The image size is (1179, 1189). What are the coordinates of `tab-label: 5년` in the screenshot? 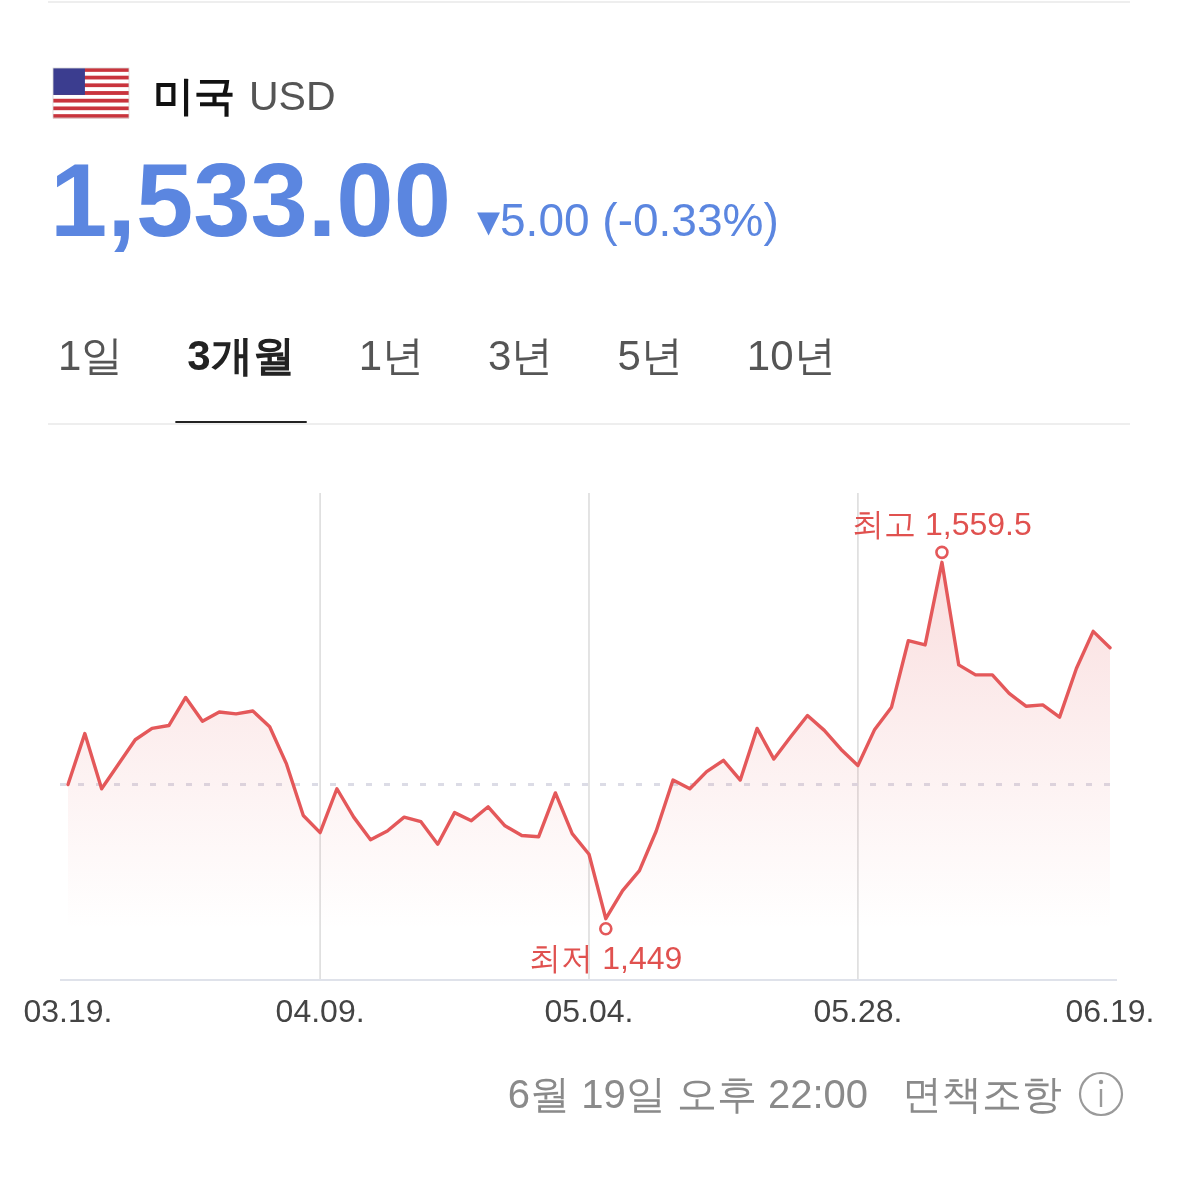 It's located at (650, 355).